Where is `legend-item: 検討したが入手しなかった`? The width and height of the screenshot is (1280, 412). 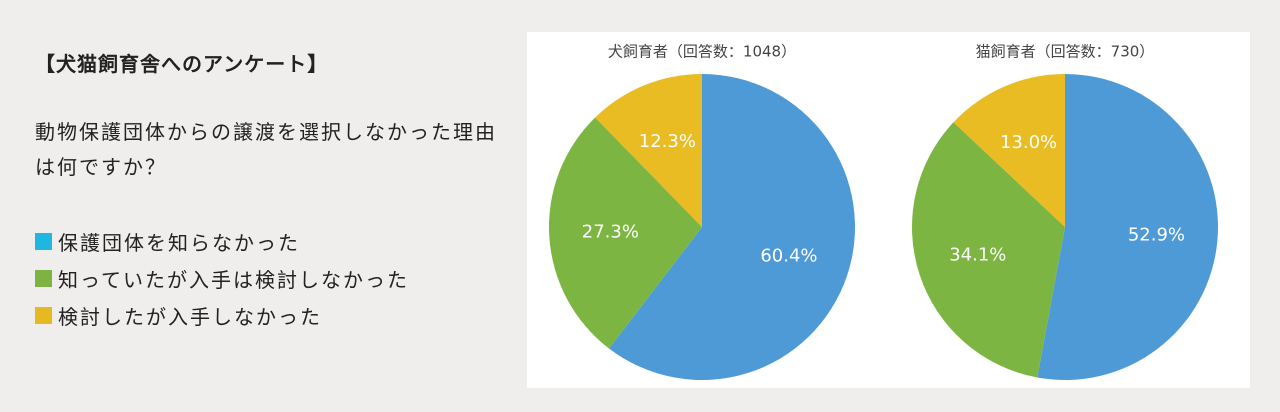
legend-item: 検討したが入手しなかった is located at coordinates (275, 315).